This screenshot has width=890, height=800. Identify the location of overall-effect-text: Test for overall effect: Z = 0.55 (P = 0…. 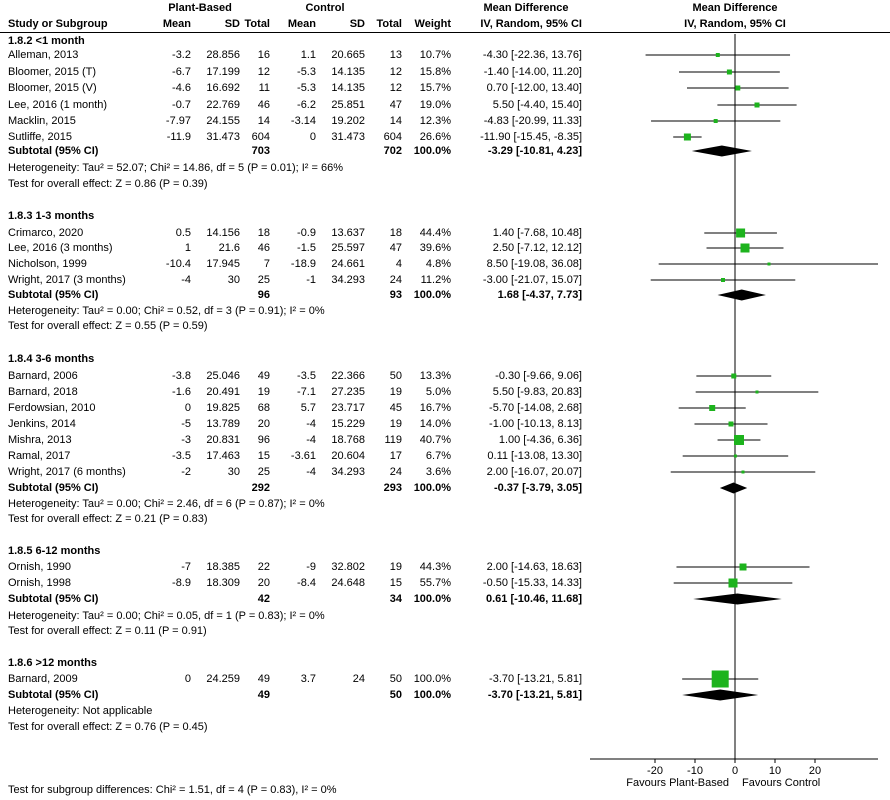
(108, 326).